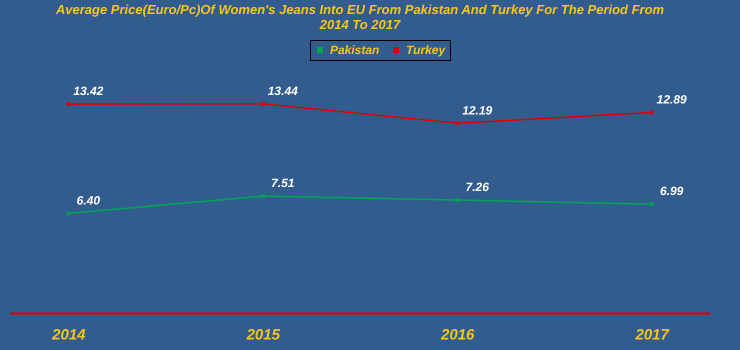  What do you see at coordinates (458, 335) in the screenshot?
I see `x-tick-label: 2016` at bounding box center [458, 335].